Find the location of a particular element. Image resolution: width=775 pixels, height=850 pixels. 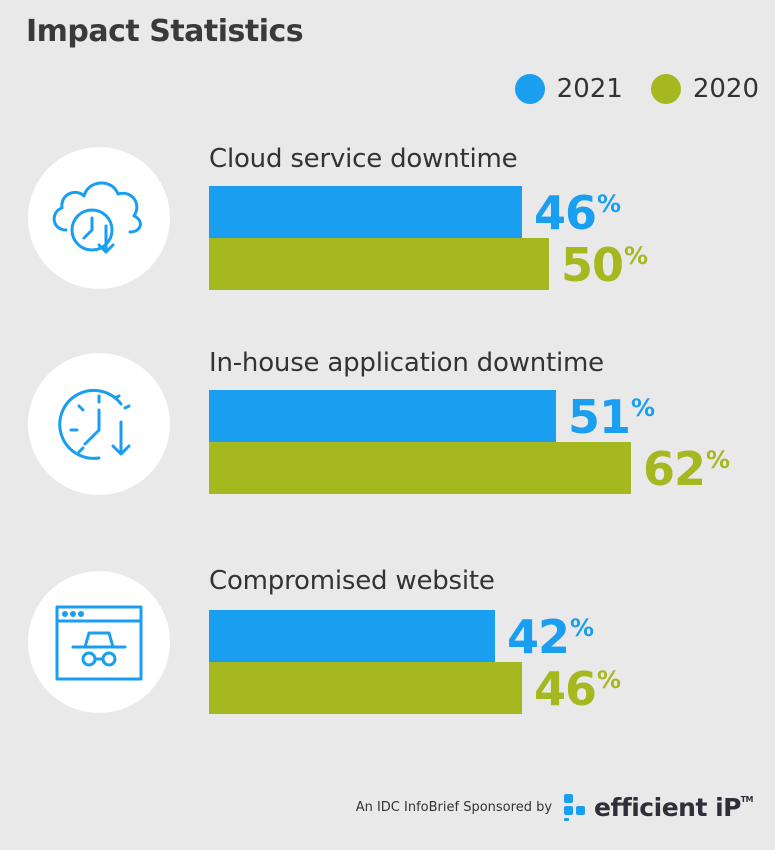

value-number: 51 is located at coordinates (599, 417).